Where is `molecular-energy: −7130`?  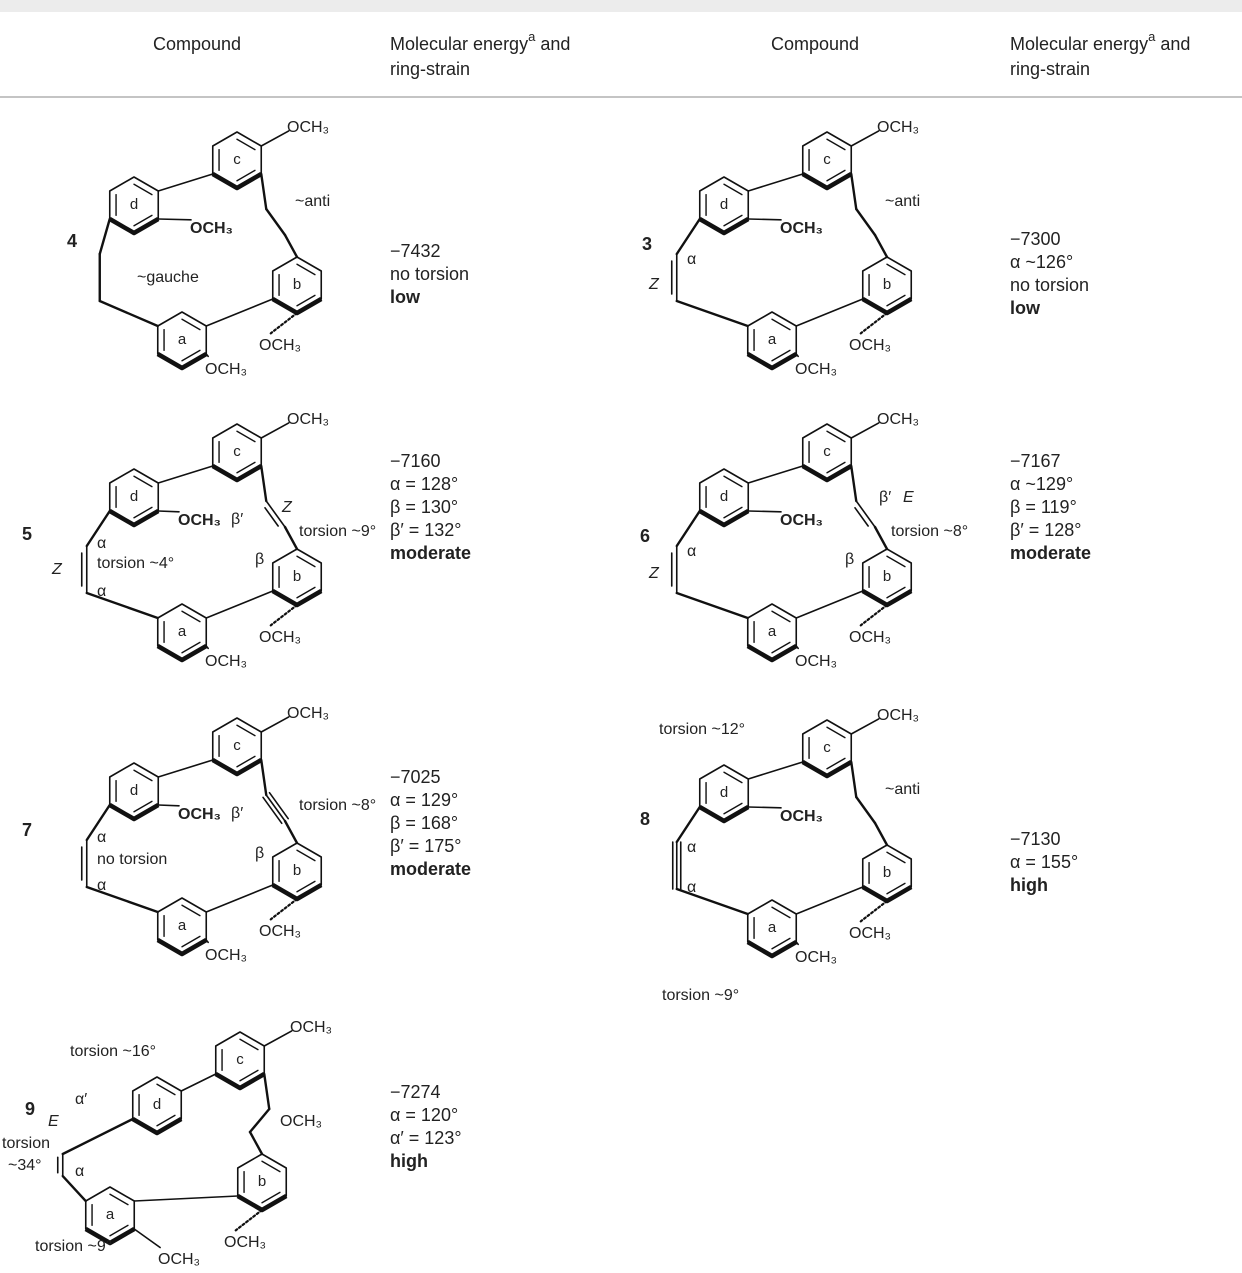
molecular-energy: −7130 is located at coordinates (1035, 839).